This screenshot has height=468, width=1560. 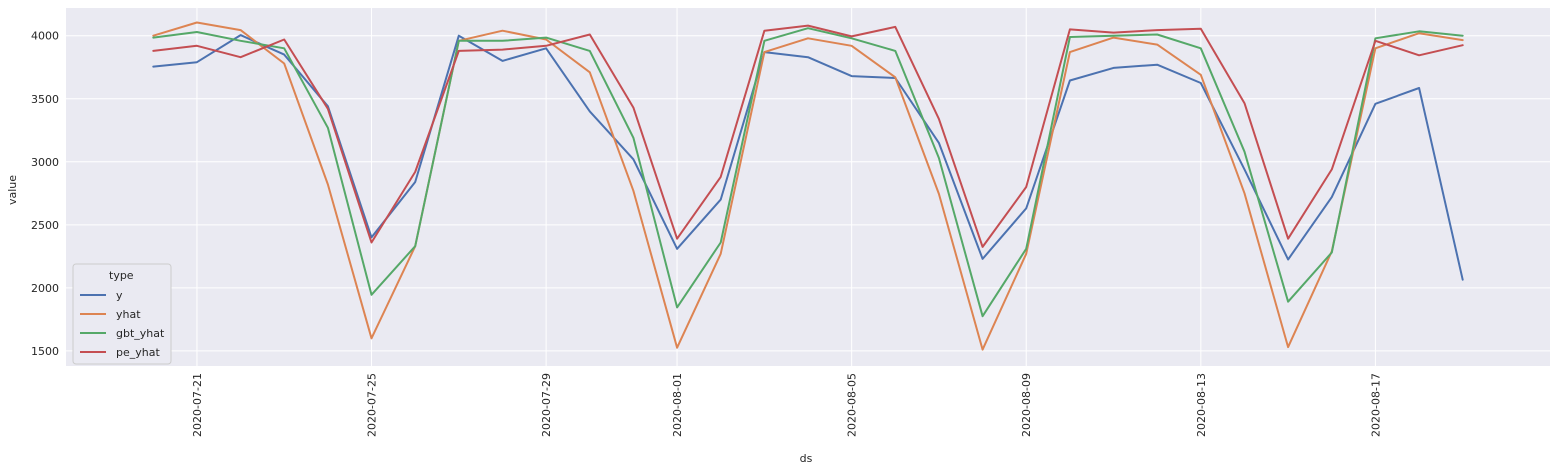 I want to click on y-tick-label: 2500, so click(x=45, y=225).